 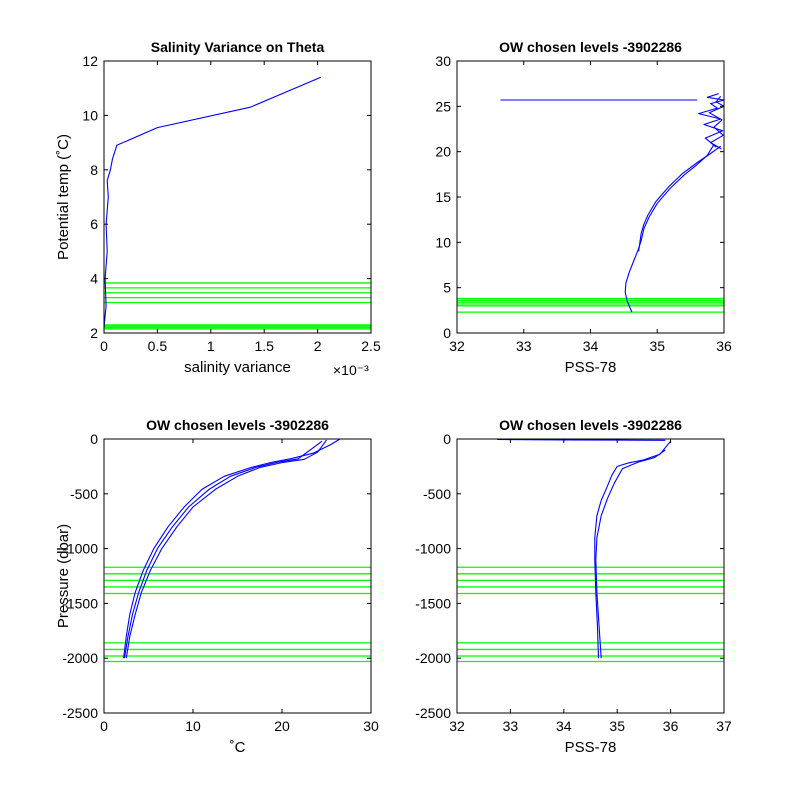 I want to click on y-tick-label: 8, so click(x=94, y=170).